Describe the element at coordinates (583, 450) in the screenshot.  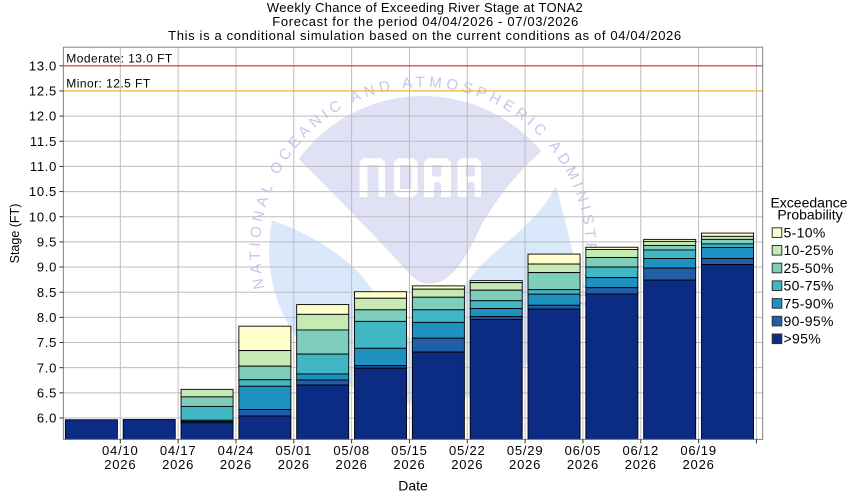
I see `svg-text: 06/05` at that location.